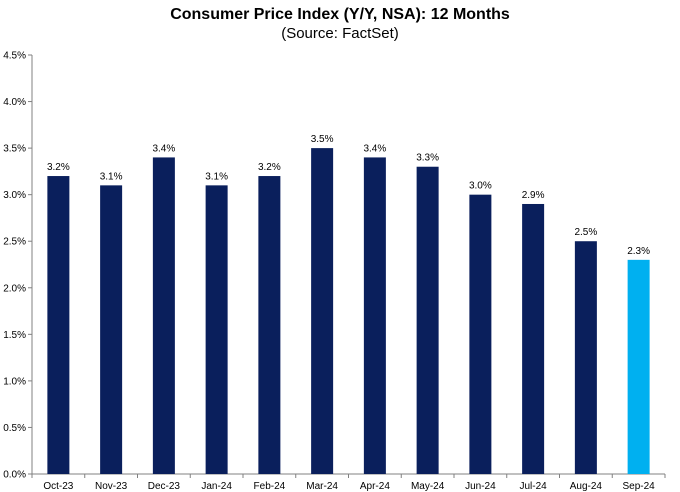  What do you see at coordinates (639, 486) in the screenshot?
I see `x-tick-label: Sep-24` at bounding box center [639, 486].